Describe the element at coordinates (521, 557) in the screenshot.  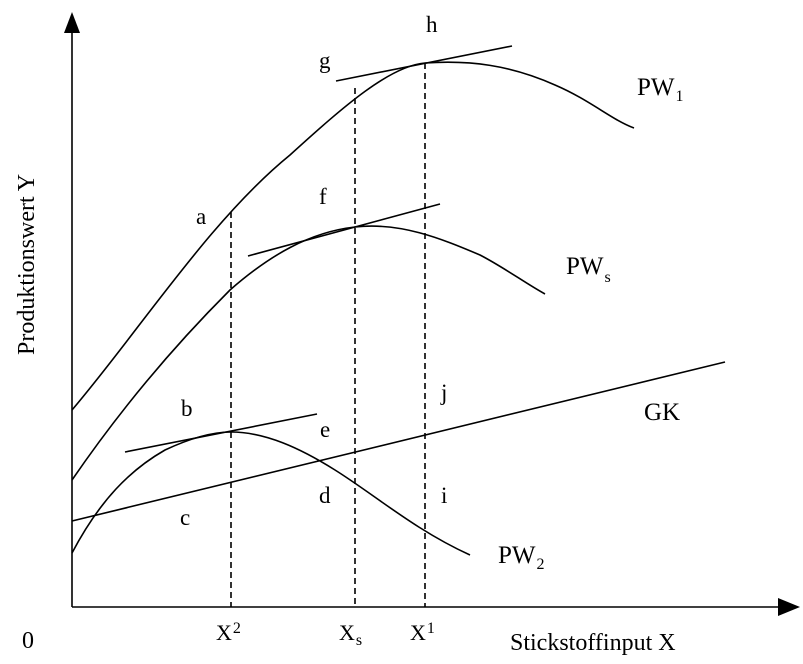
I see `label-pw2: PW2` at that location.